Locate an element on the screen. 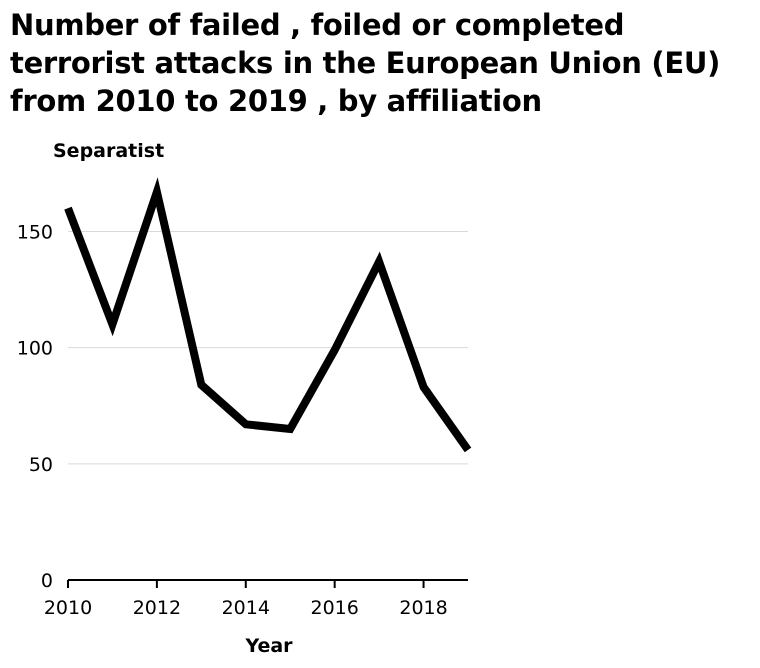 This screenshot has height=668, width=760. x-tick-label: 2012 is located at coordinates (157, 608).